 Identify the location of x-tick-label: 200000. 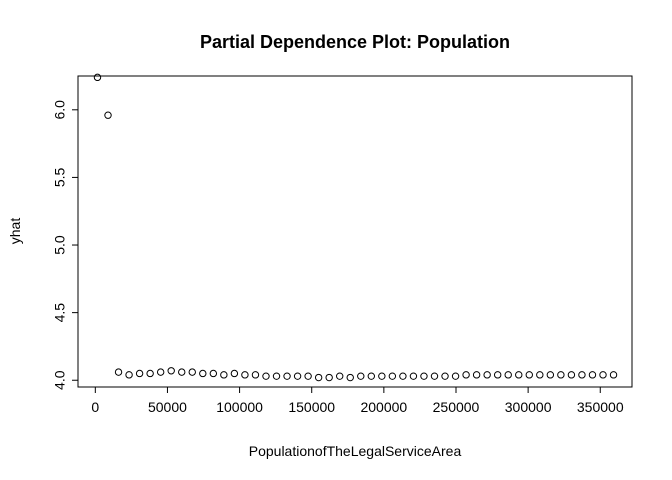
(383, 407).